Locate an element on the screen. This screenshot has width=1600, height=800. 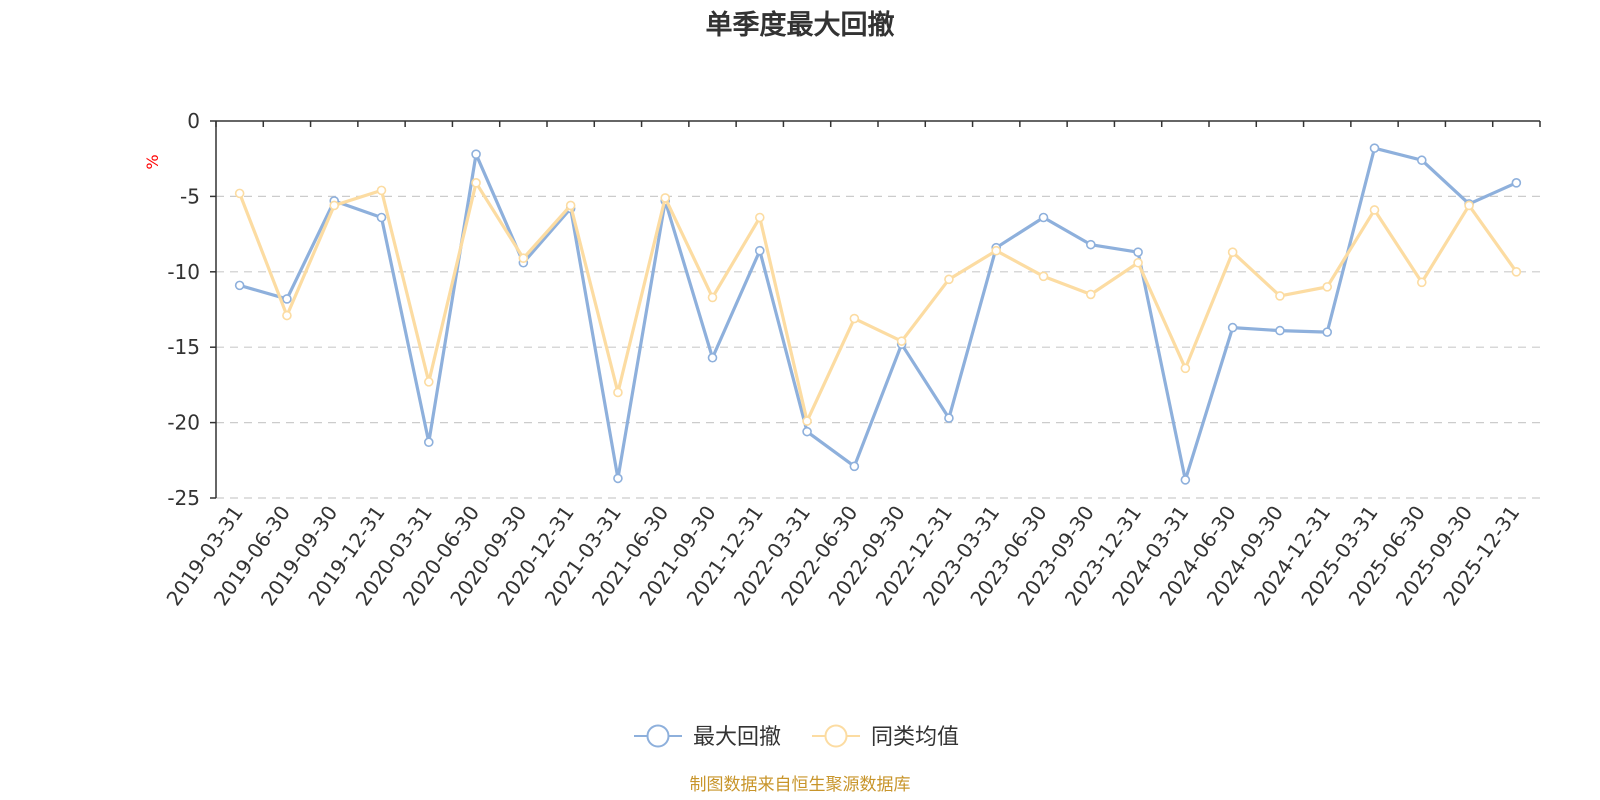
y-tick-label: -5 is located at coordinates (190, 196).